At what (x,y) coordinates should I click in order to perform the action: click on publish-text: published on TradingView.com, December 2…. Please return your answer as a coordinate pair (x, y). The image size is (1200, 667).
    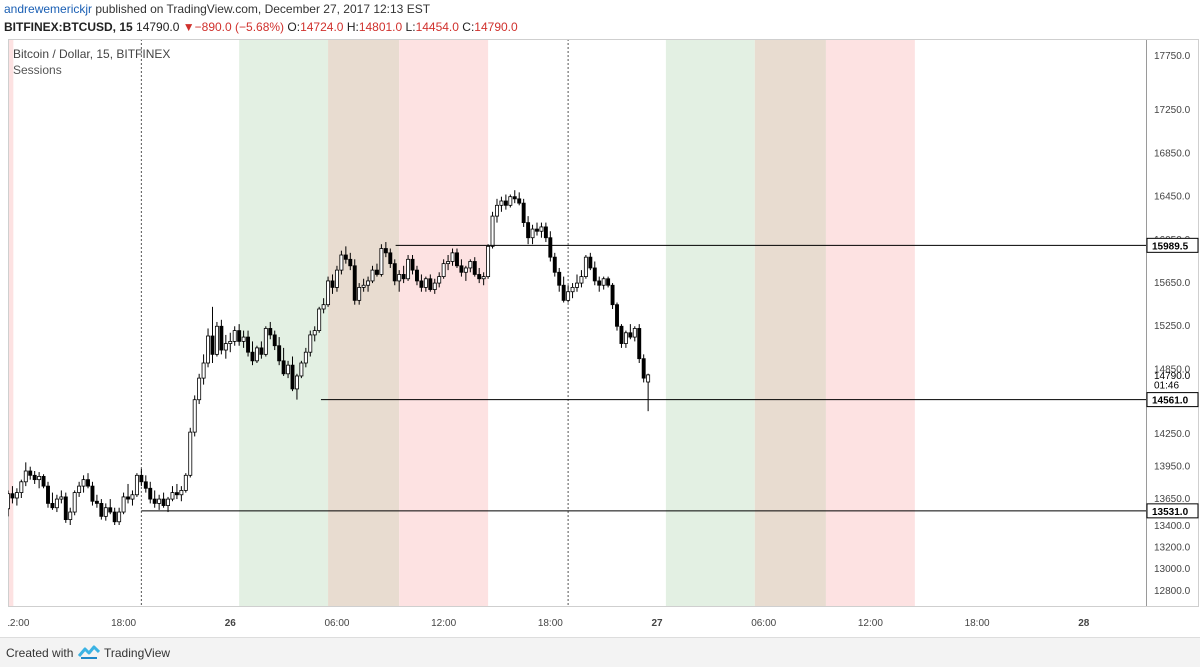
    Looking at the image, I should click on (263, 9).